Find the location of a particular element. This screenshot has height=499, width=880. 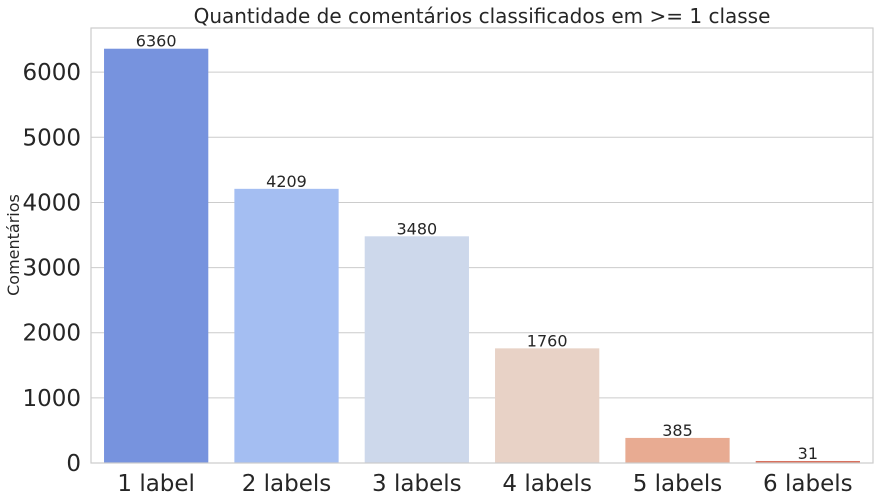

y-tick-label: 2000 is located at coordinates (51, 334).